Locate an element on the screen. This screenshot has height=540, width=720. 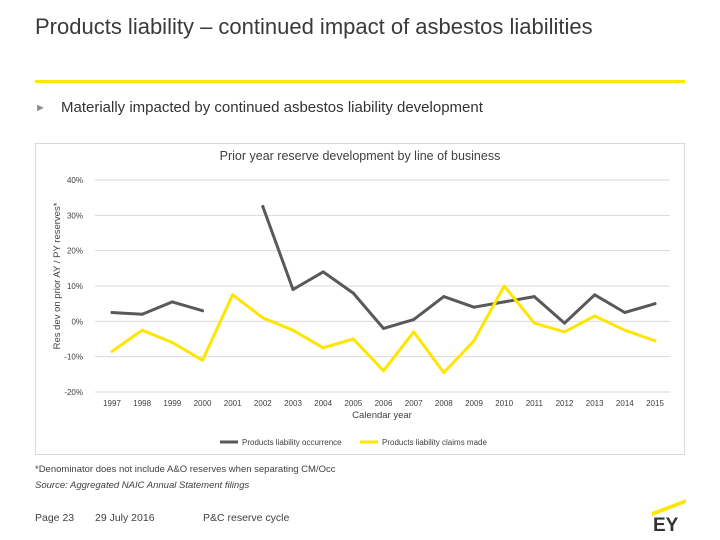
title-underline is located at coordinates (360, 81).